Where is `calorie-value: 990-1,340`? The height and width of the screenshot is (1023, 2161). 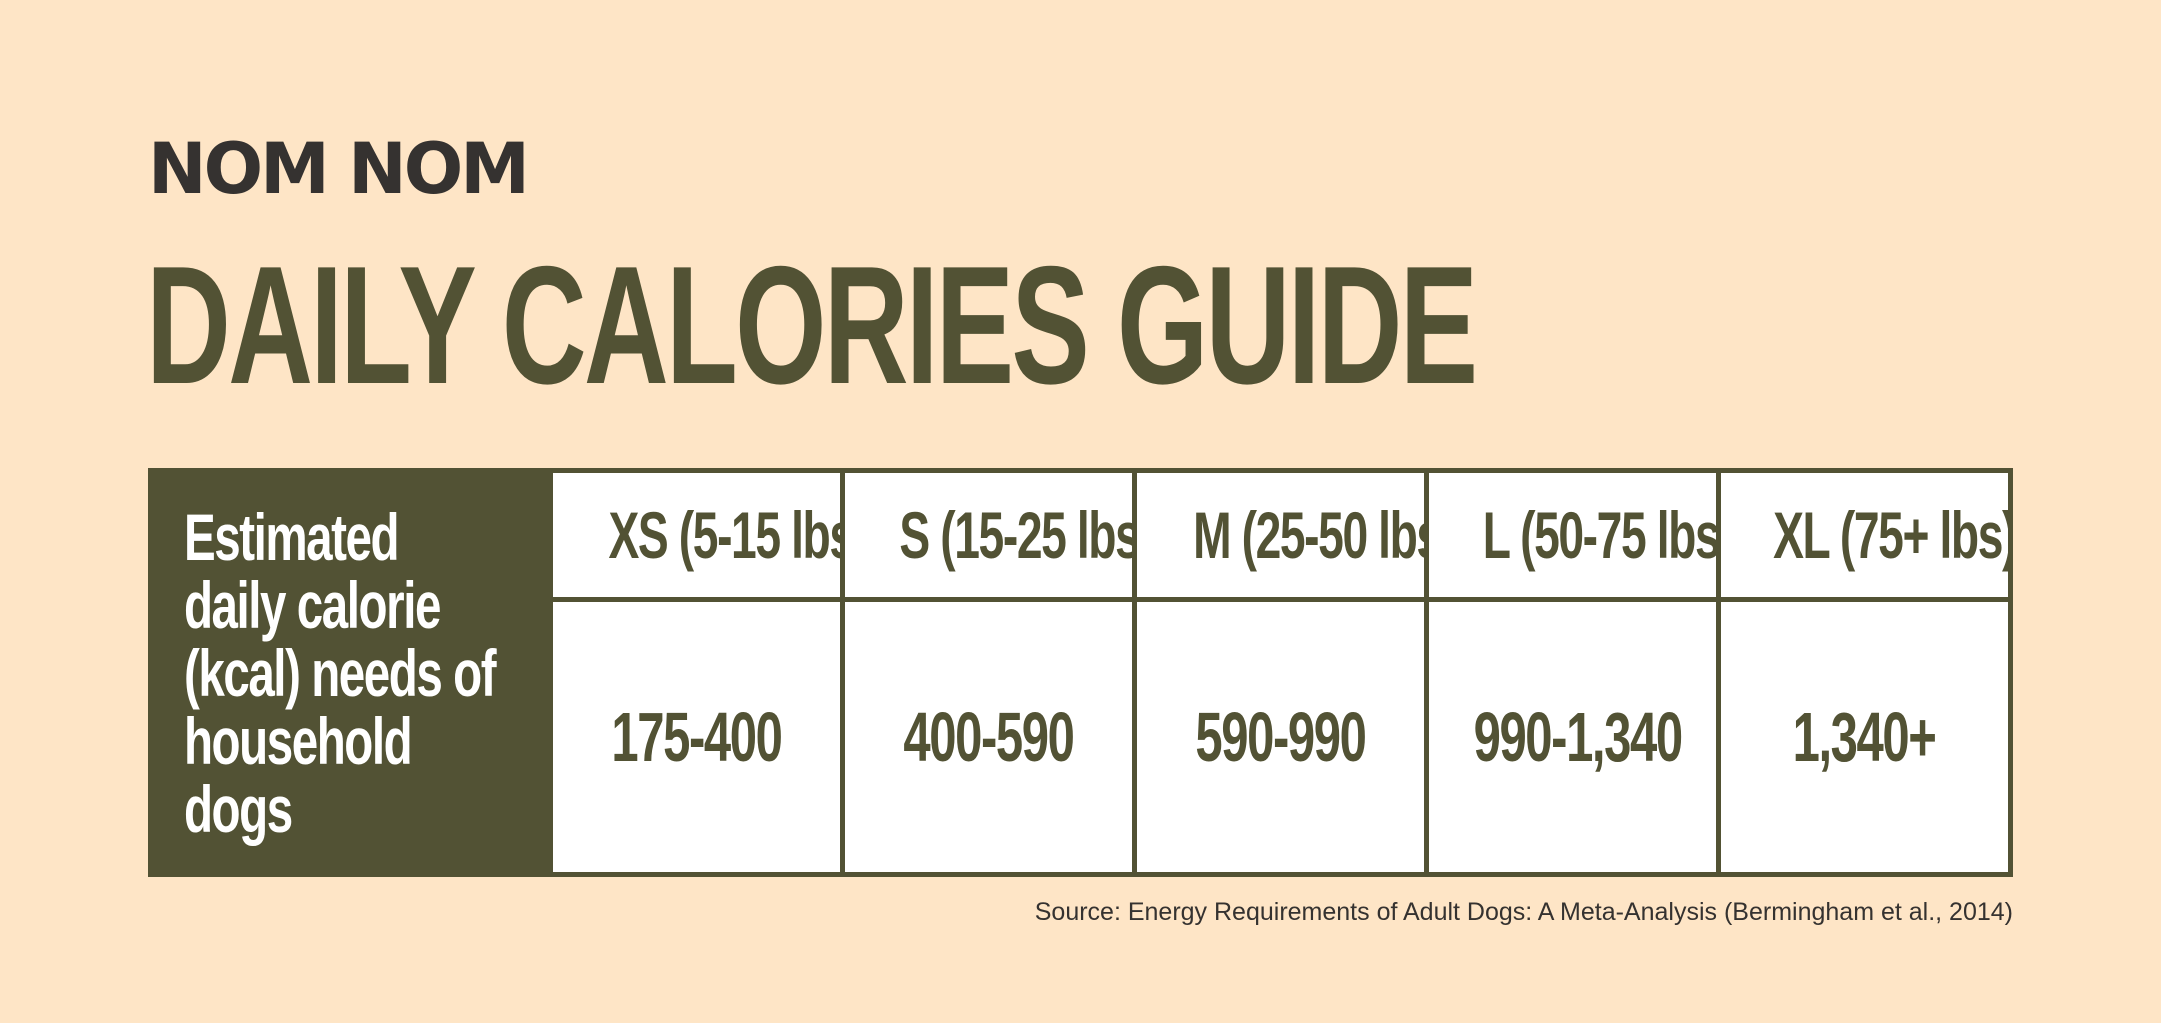
calorie-value: 990-1,340 is located at coordinates (1578, 737).